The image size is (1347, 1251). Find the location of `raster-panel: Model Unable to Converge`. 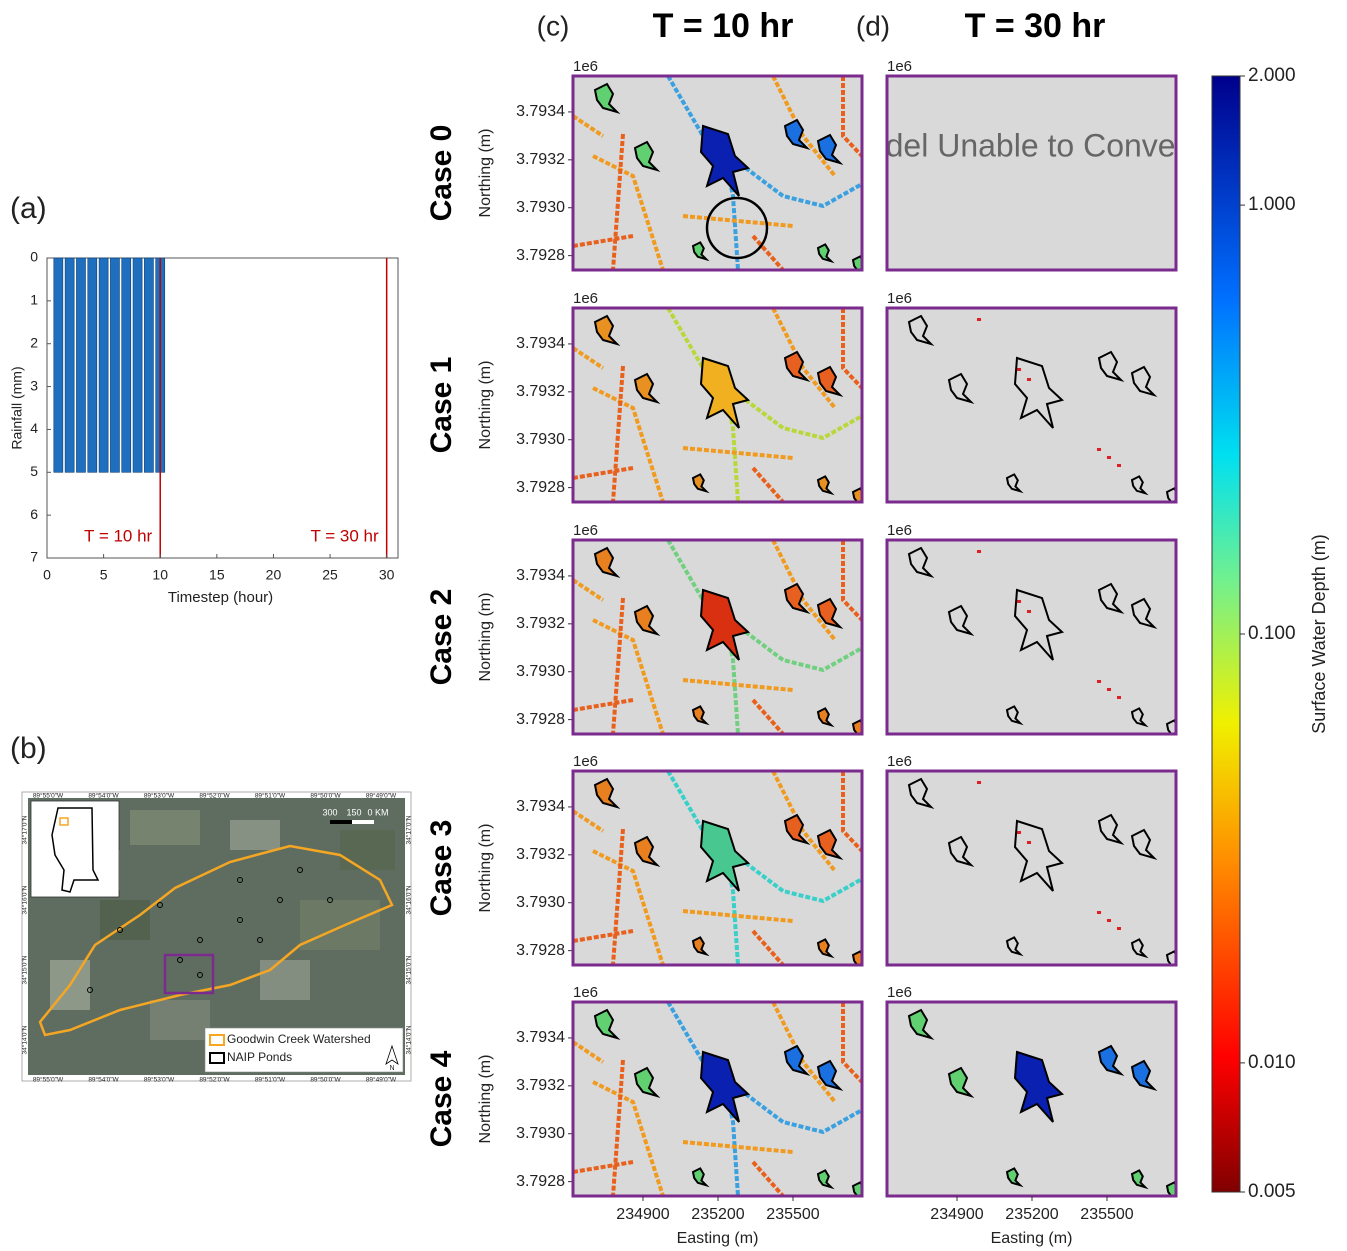

raster-panel: Model Unable to Converge is located at coordinates (1031, 173).